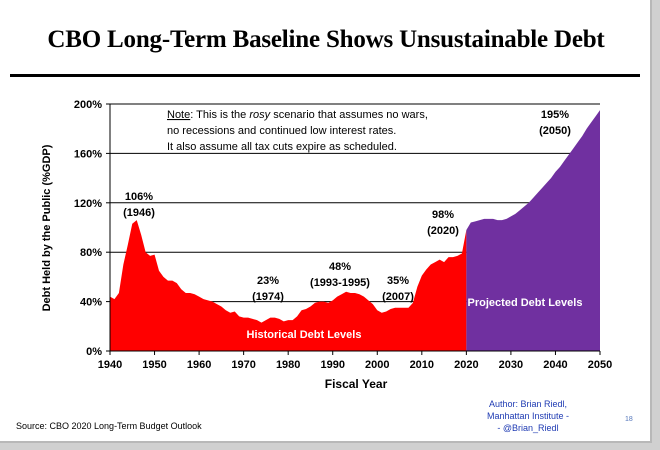 The width and height of the screenshot is (660, 450). Describe the element at coordinates (154, 365) in the screenshot. I see `x-tick-label: 1950` at that location.